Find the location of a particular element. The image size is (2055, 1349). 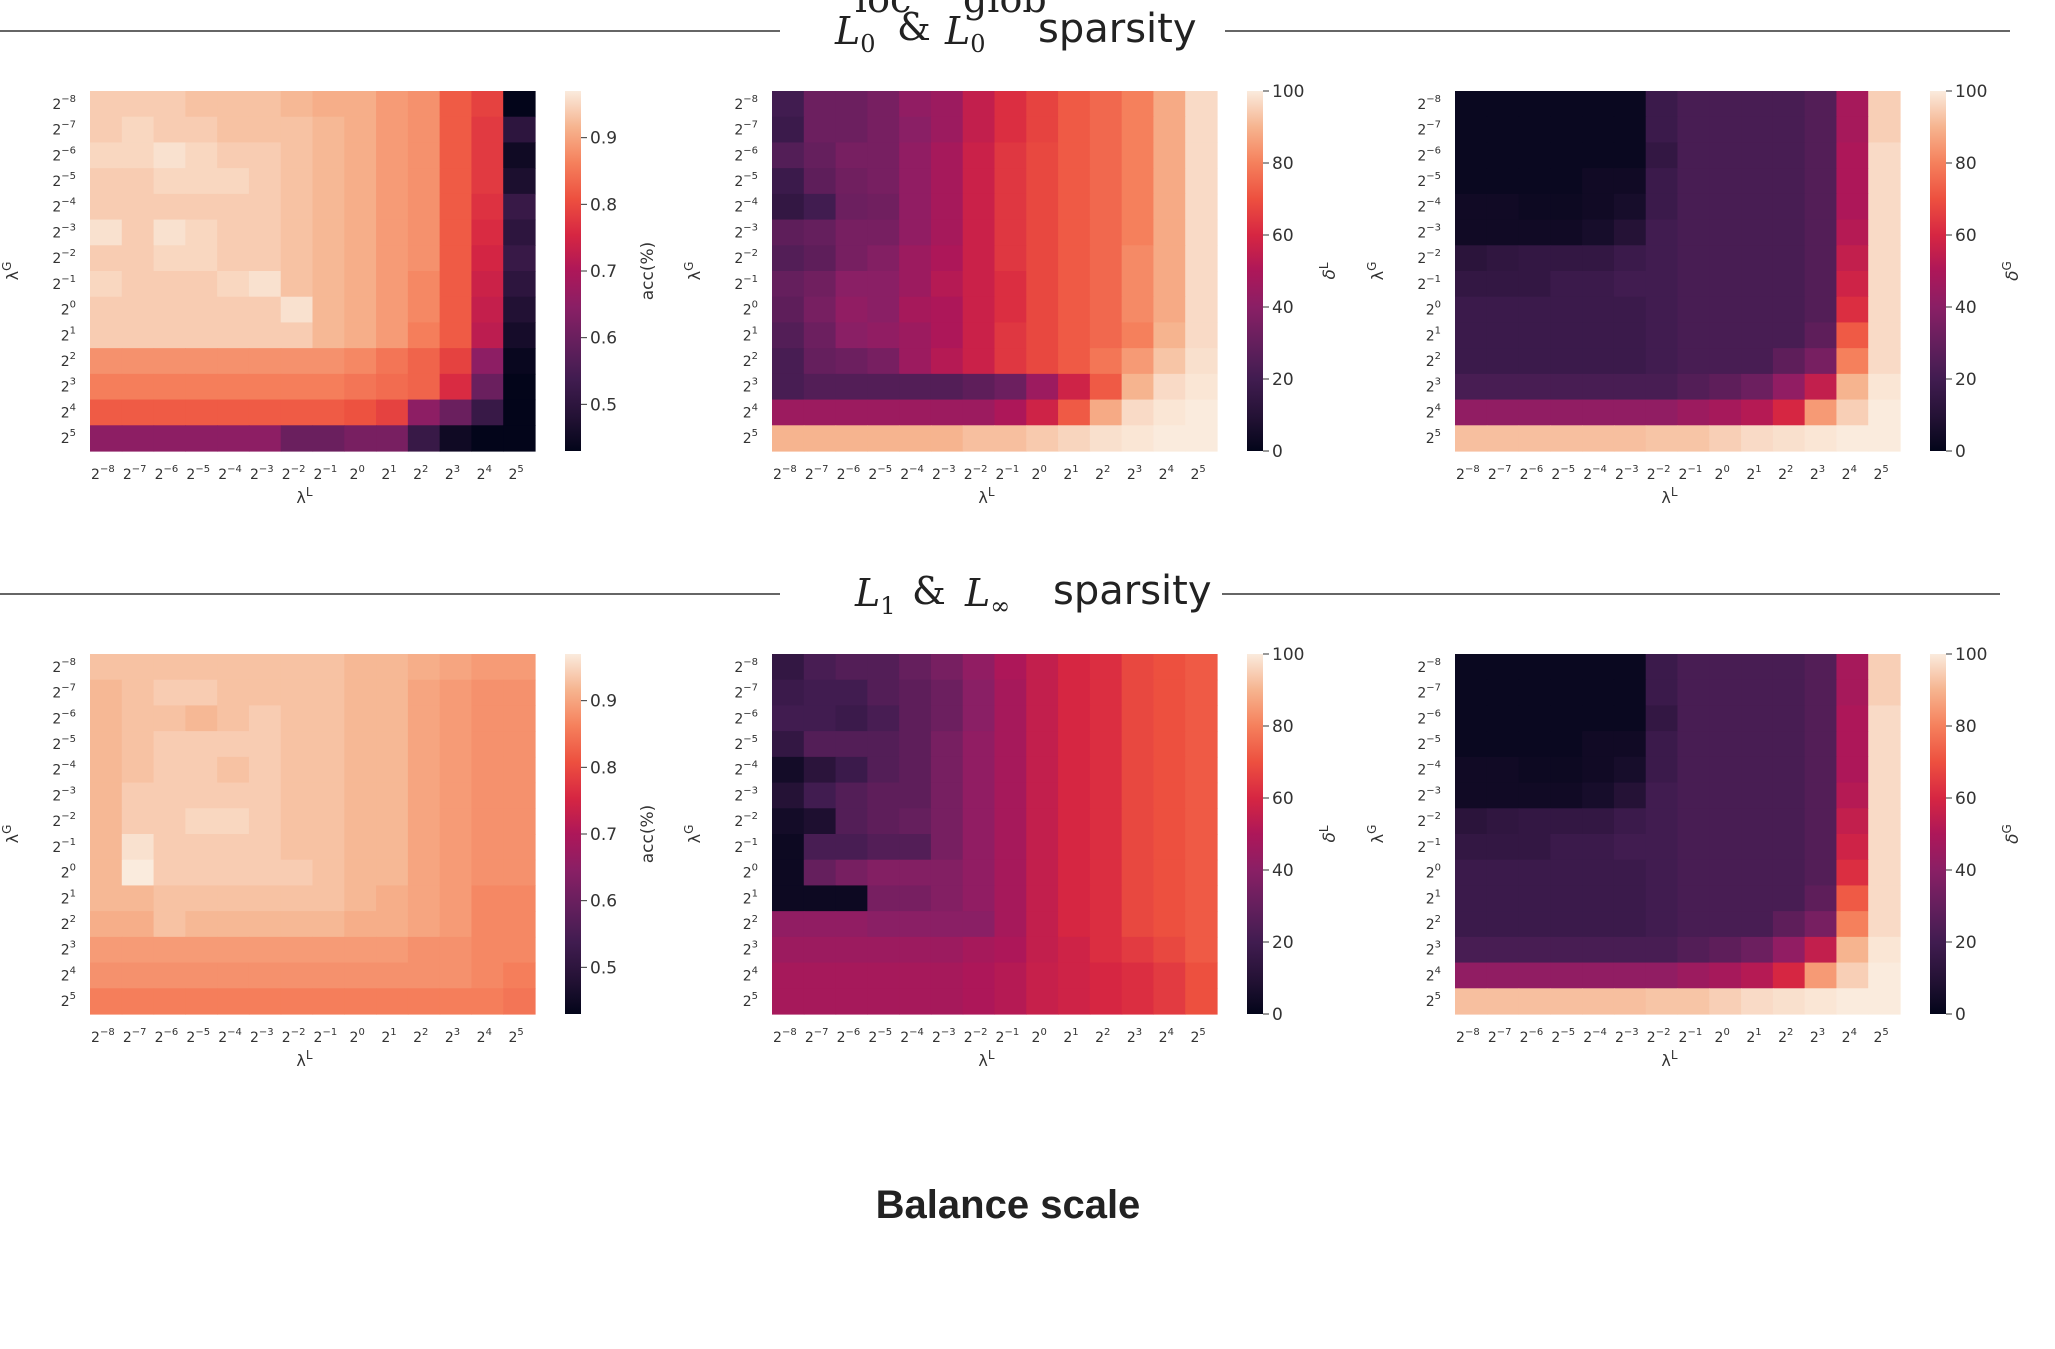

title-right-sub: ∞ is located at coordinates (1000, 606).